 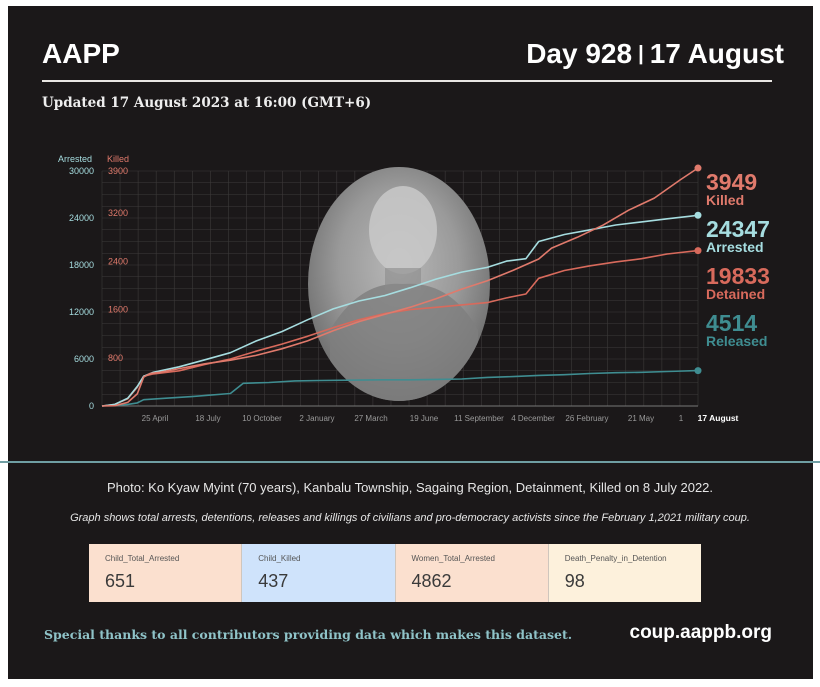 I want to click on series-endpoint-released, so click(x=698, y=371).